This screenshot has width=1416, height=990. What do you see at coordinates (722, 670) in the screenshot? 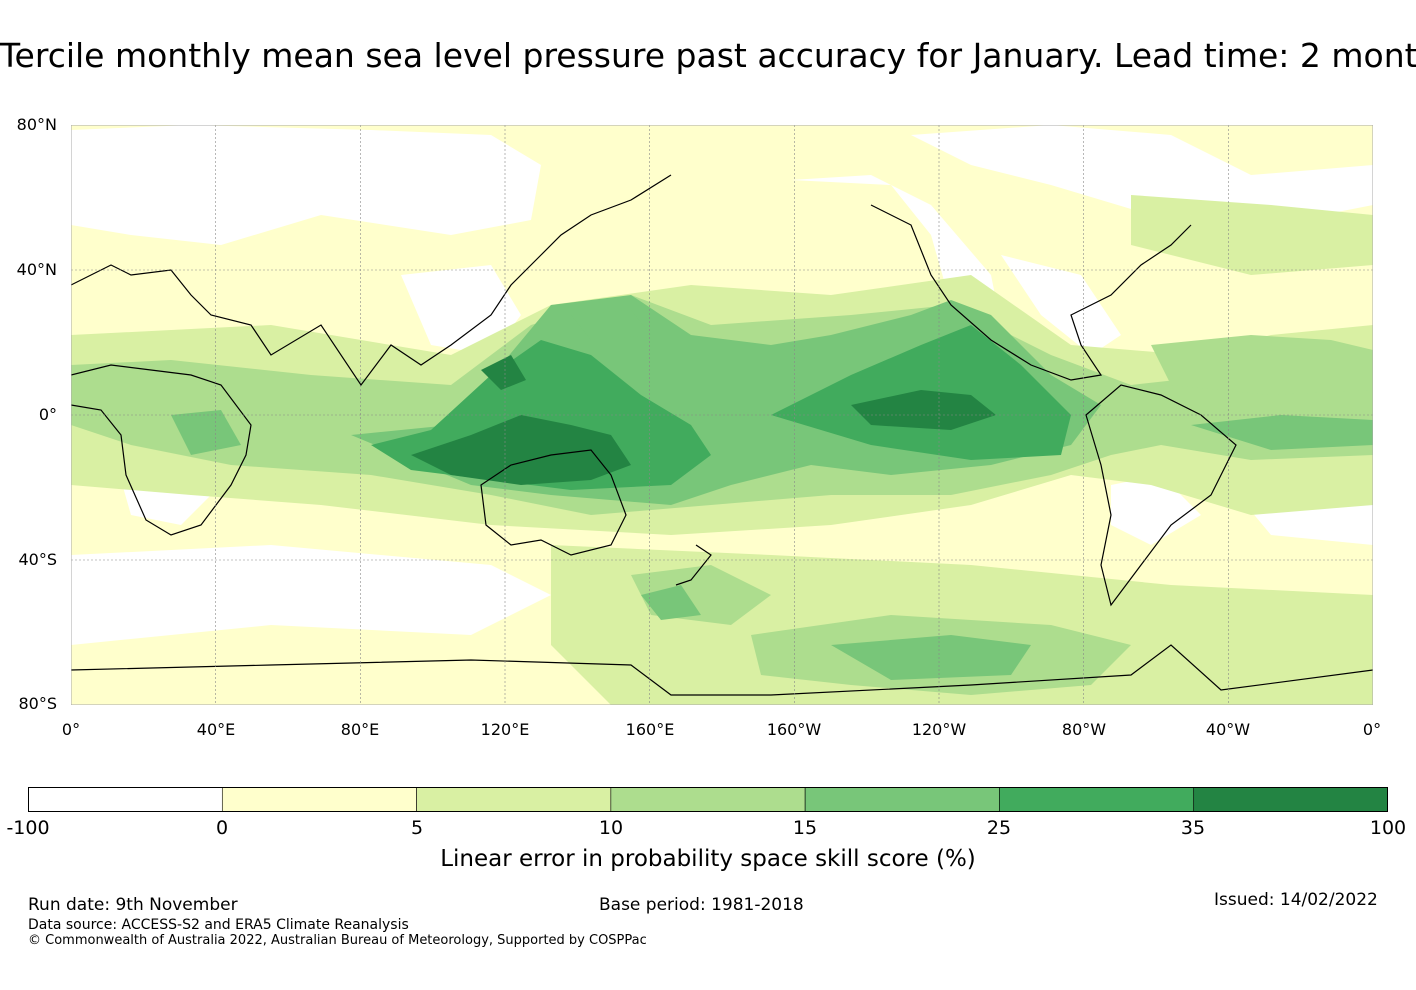
I see `antarctica-coastline` at bounding box center [722, 670].